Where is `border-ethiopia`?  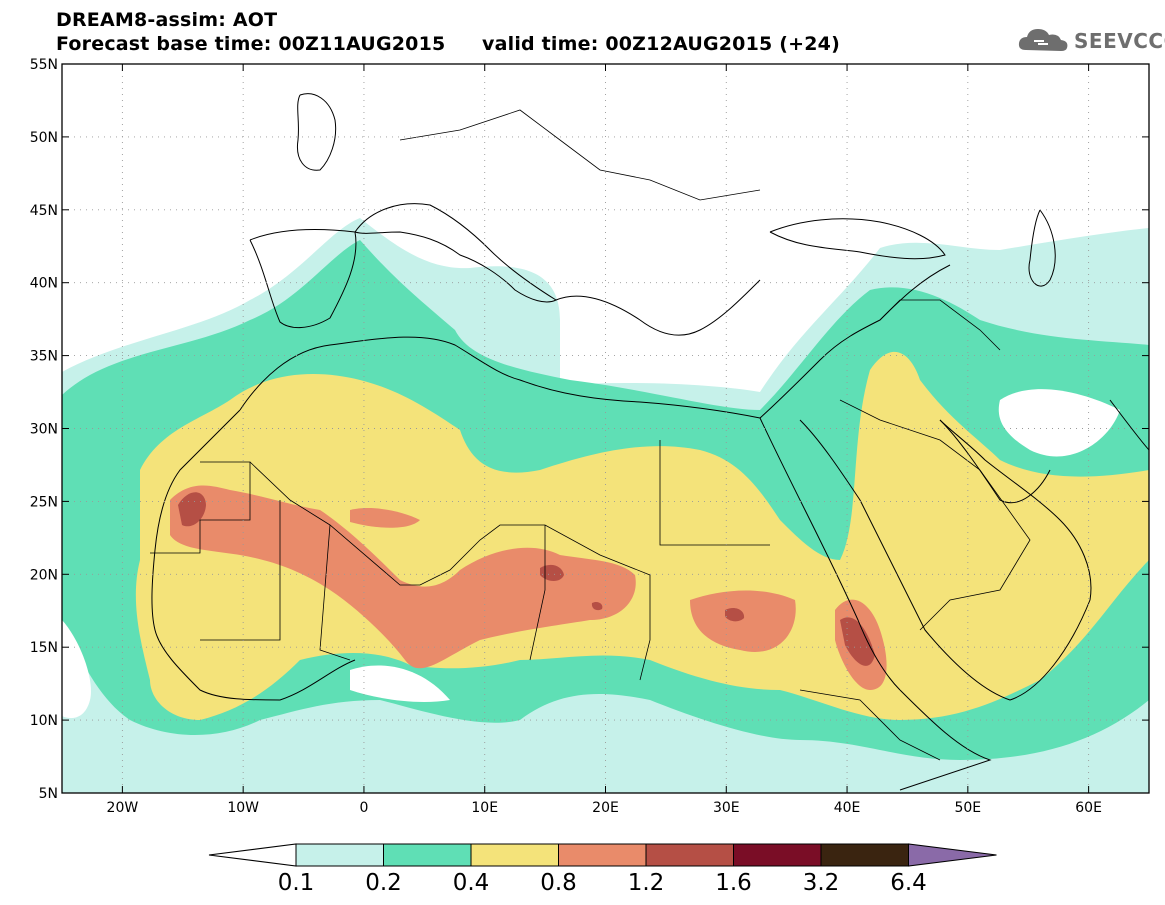 border-ethiopia is located at coordinates (870, 725).